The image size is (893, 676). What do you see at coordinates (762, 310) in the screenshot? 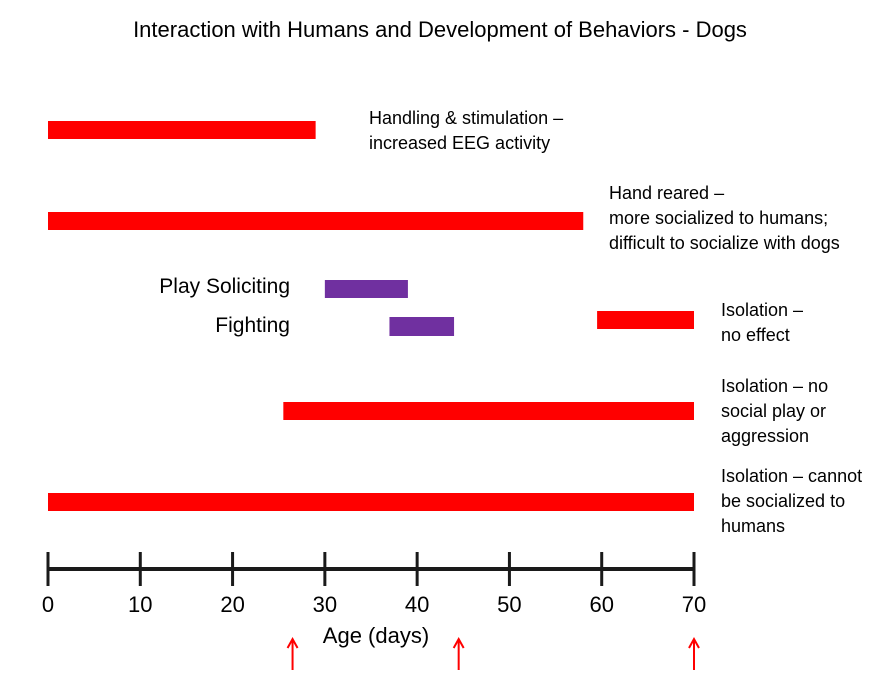
I see `bar-label: Isolation –` at bounding box center [762, 310].